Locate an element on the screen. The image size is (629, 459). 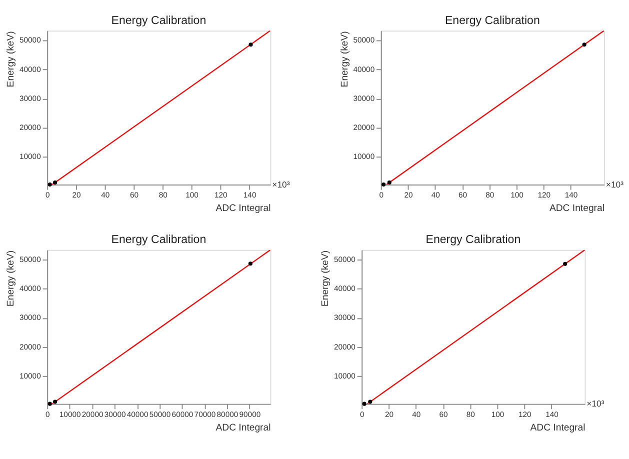
x-tick-label: 50000 is located at coordinates (160, 414).